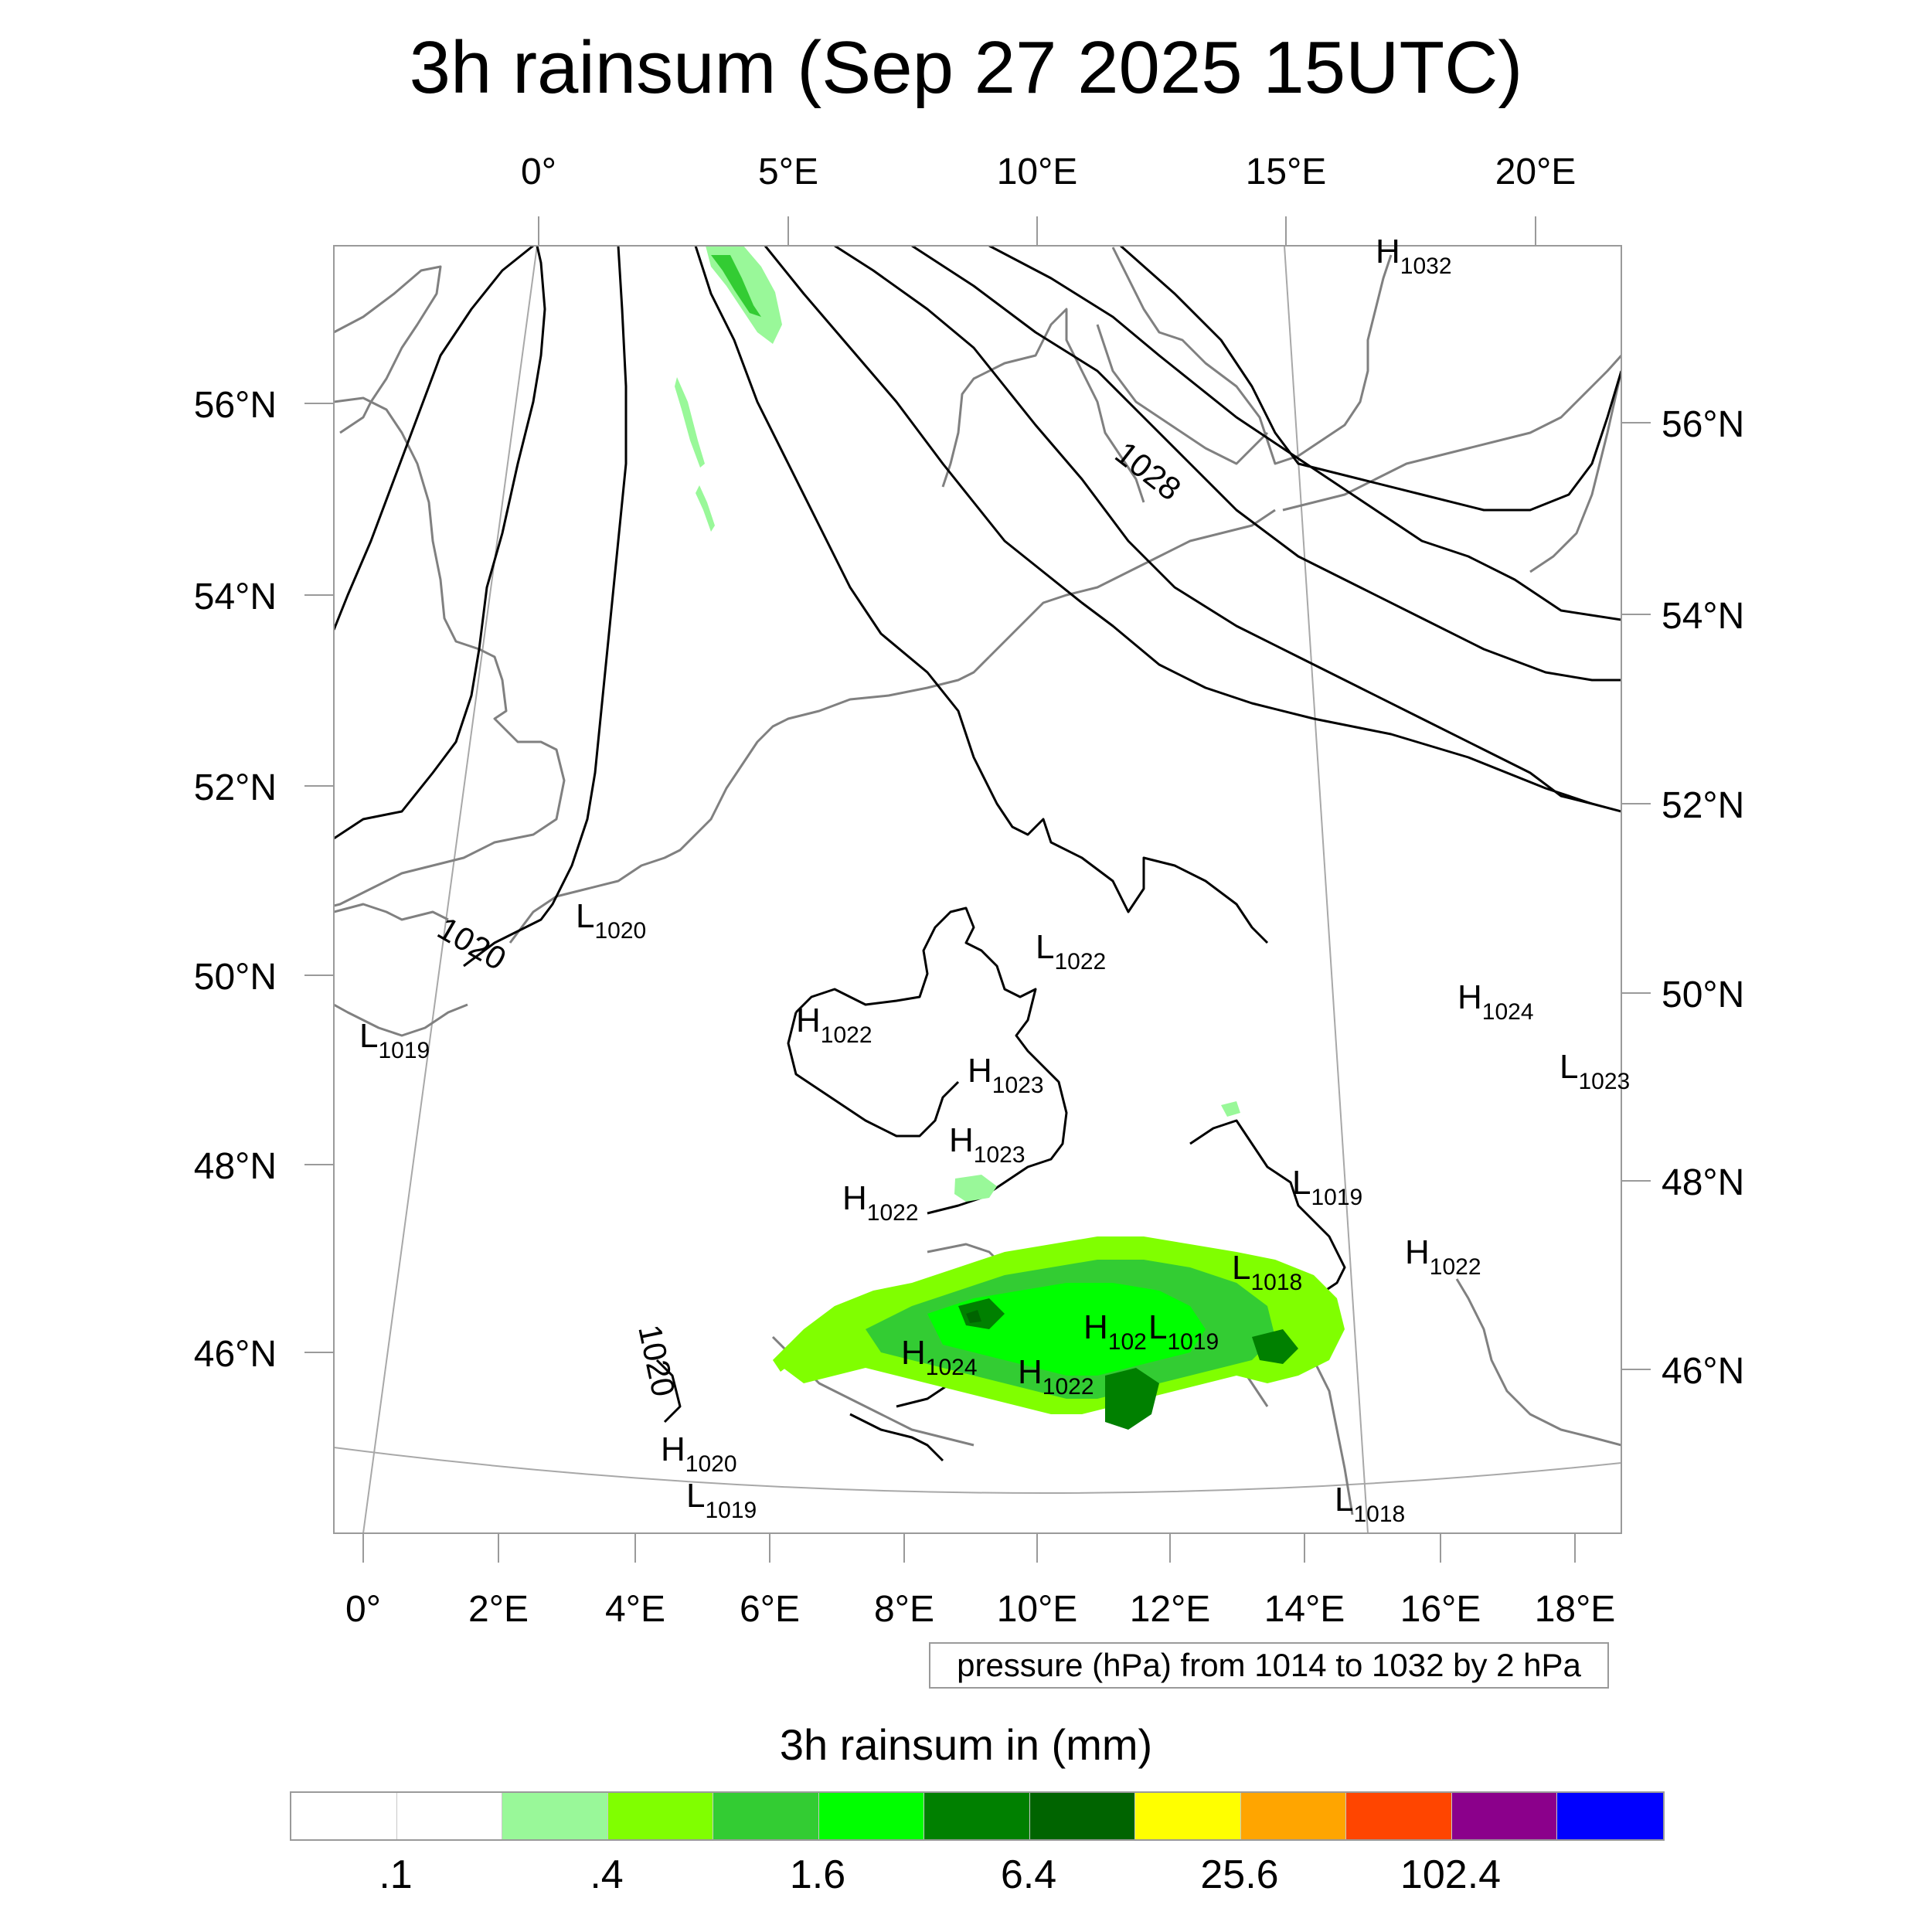 The image size is (1932, 1932). What do you see at coordinates (539, 171) in the screenshot?
I see `lon-label-top: 0°` at bounding box center [539, 171].